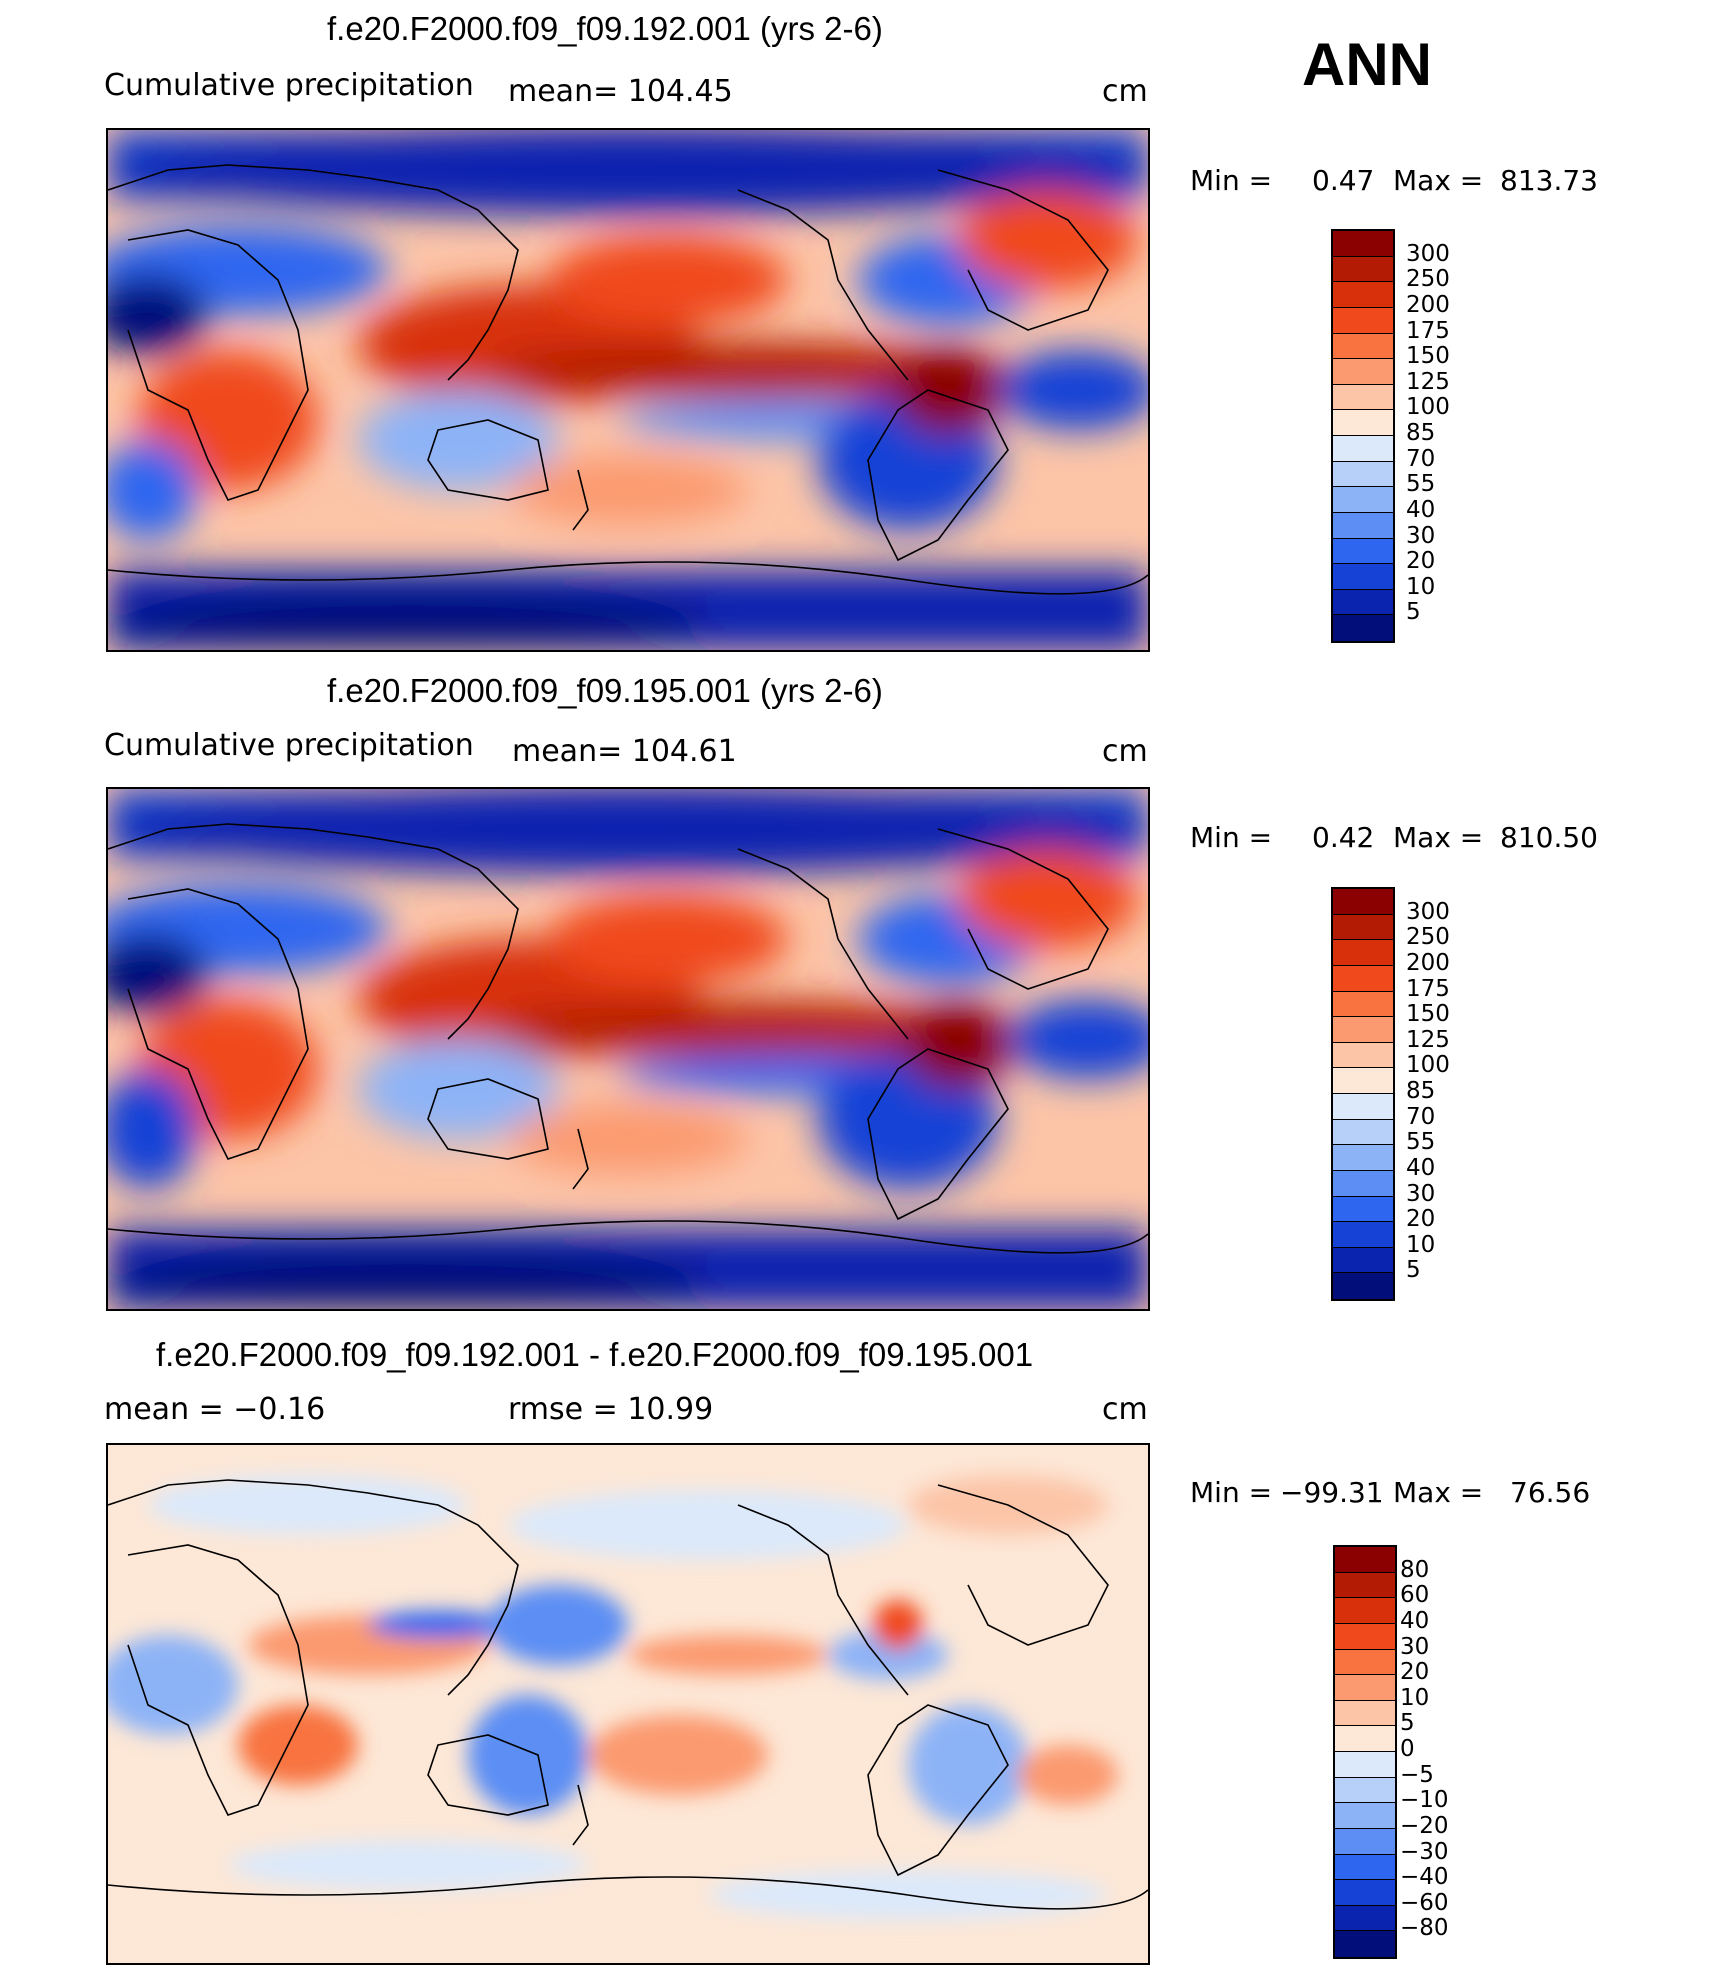 This screenshot has width=1710, height=1969. I want to click on colorbar-tick-label: 200, so click(1428, 304).